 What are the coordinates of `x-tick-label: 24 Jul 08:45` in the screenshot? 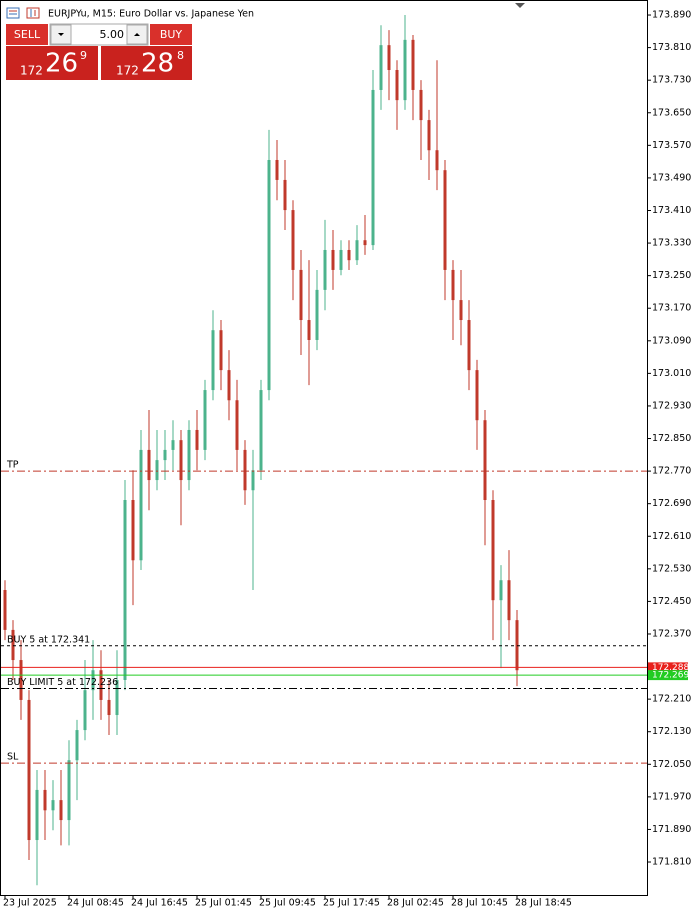 It's located at (95, 903).